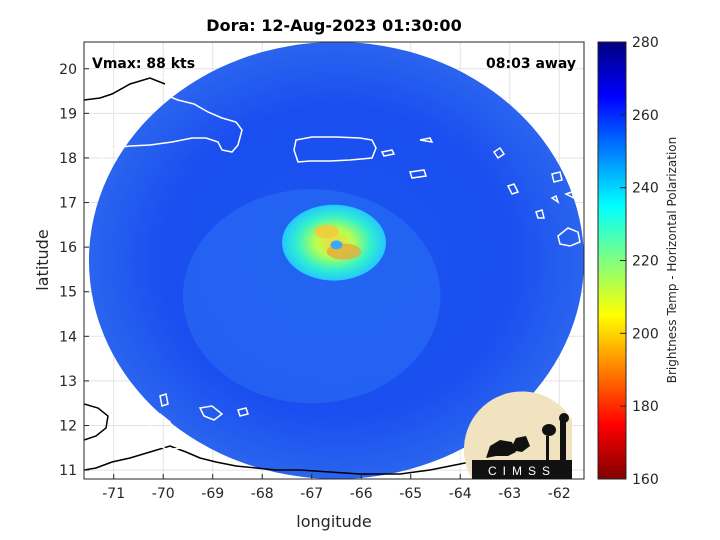 The image size is (720, 540). What do you see at coordinates (333, 521) in the screenshot?
I see `x-axis-label: longitude` at bounding box center [333, 521].